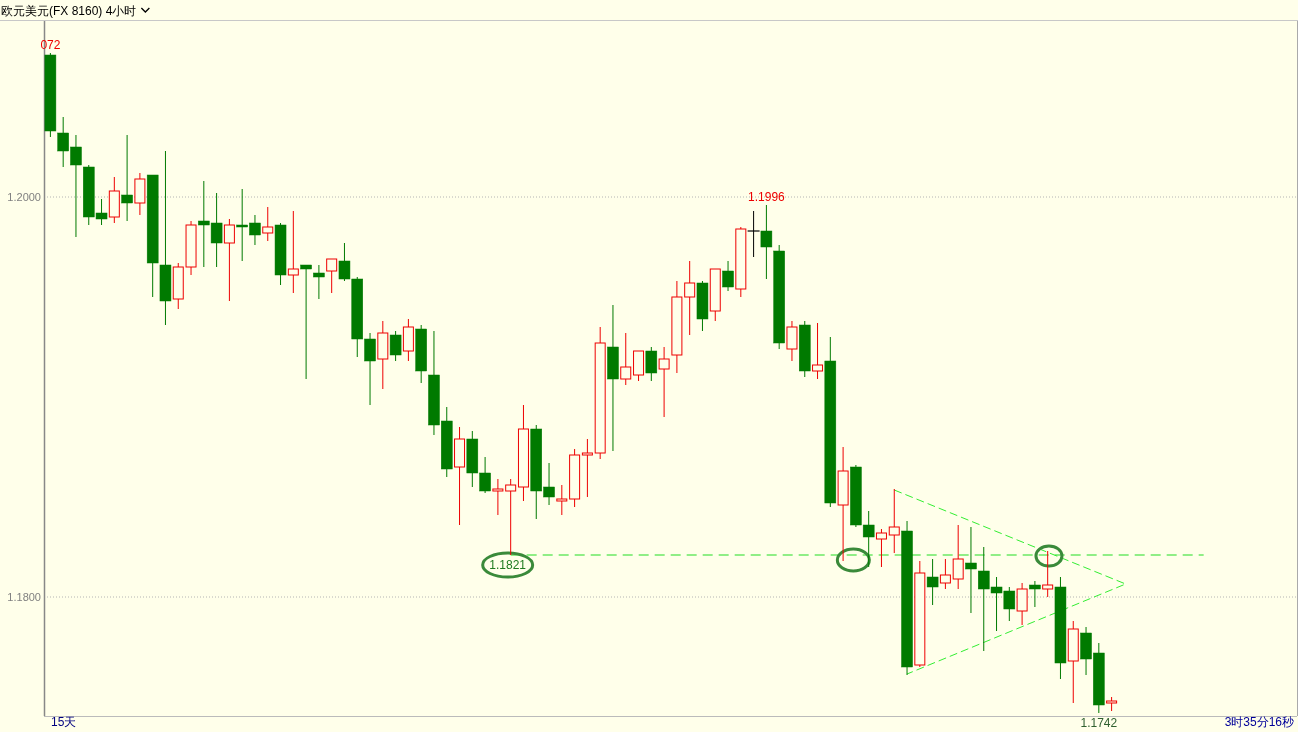 The height and width of the screenshot is (732, 1298). Describe the element at coordinates (50, 45) in the screenshot. I see `annotation: 072` at that location.